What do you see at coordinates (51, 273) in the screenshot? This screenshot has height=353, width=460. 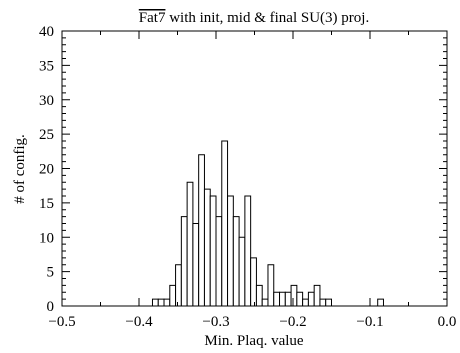 I see `y-tick-label: 5` at bounding box center [51, 273].